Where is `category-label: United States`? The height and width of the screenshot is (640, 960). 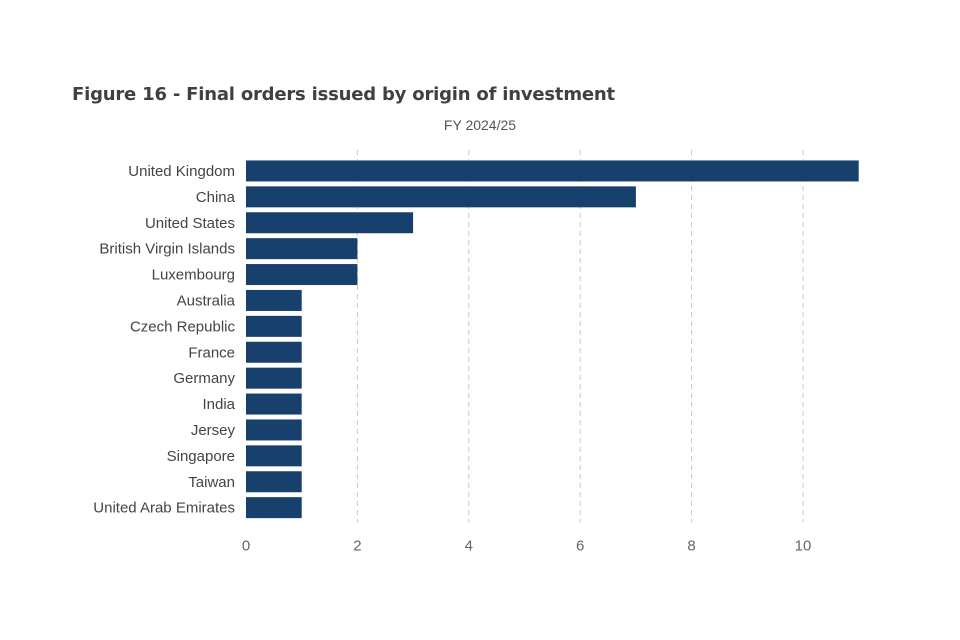
category-label: United States is located at coordinates (190, 223).